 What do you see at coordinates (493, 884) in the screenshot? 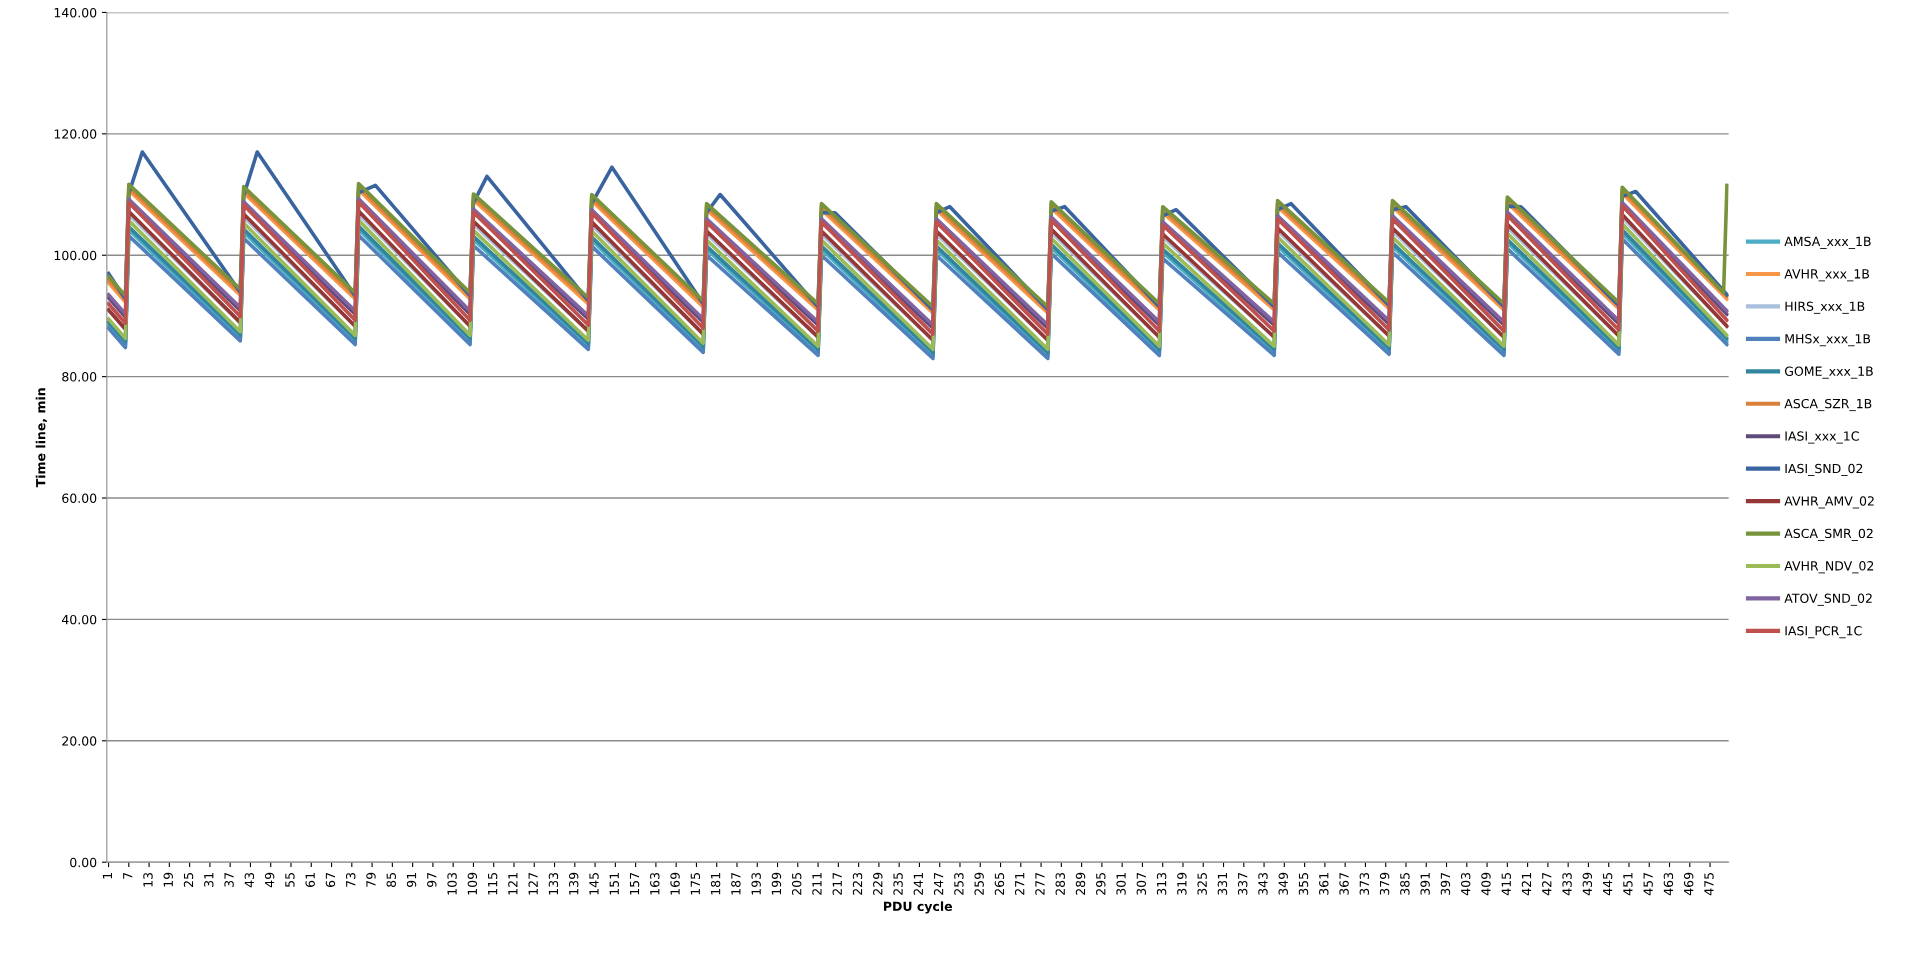
I see `x-tick-label: 115` at bounding box center [493, 884].